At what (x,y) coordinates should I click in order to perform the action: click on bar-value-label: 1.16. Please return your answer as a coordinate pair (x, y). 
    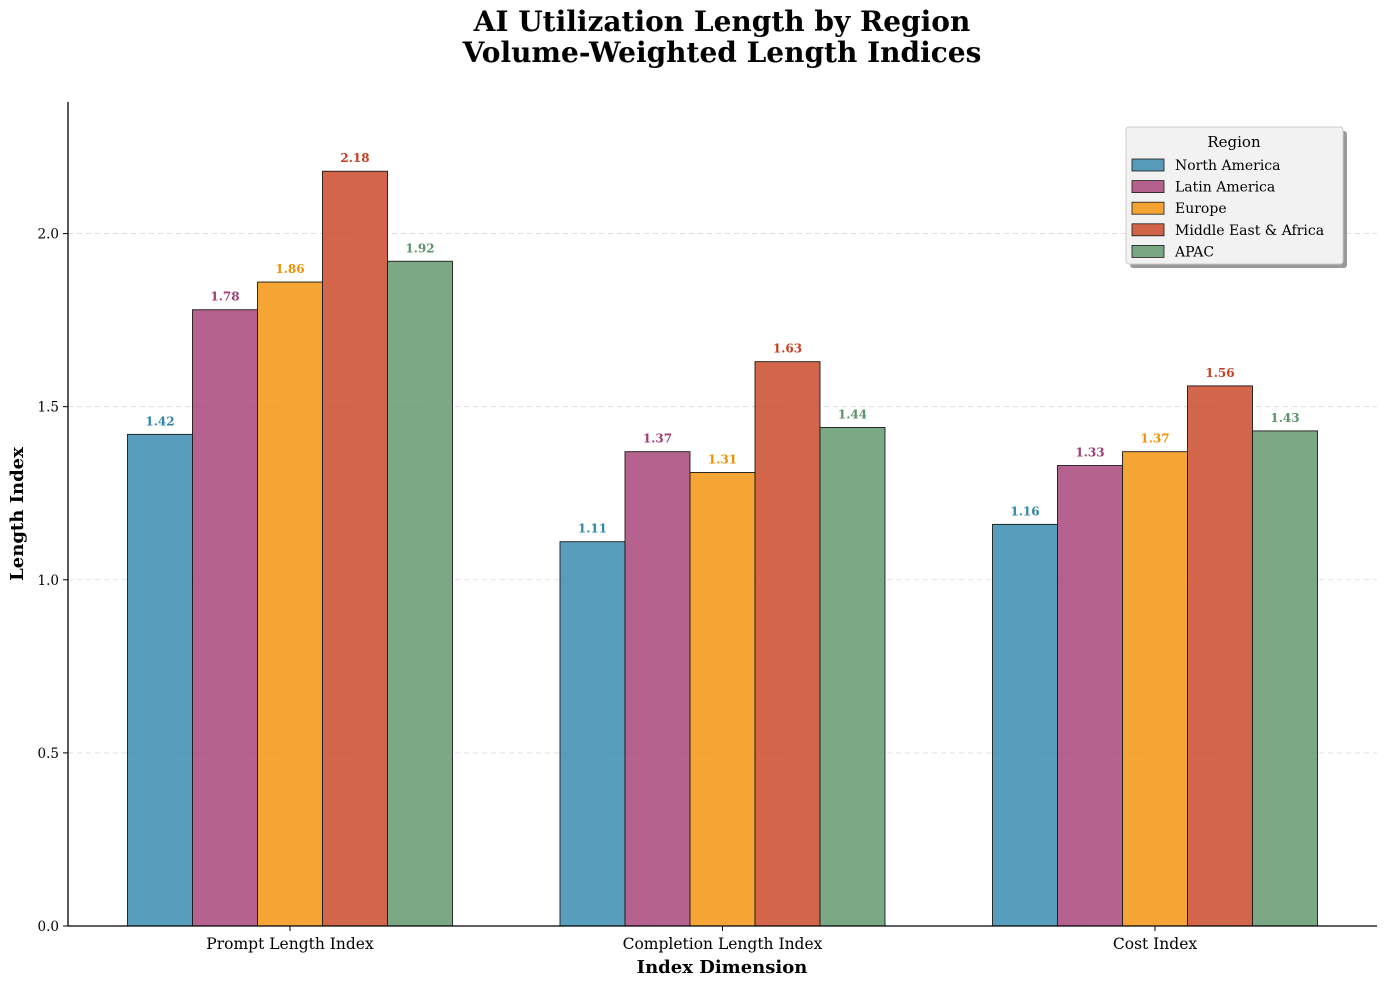
    Looking at the image, I should click on (1024, 511).